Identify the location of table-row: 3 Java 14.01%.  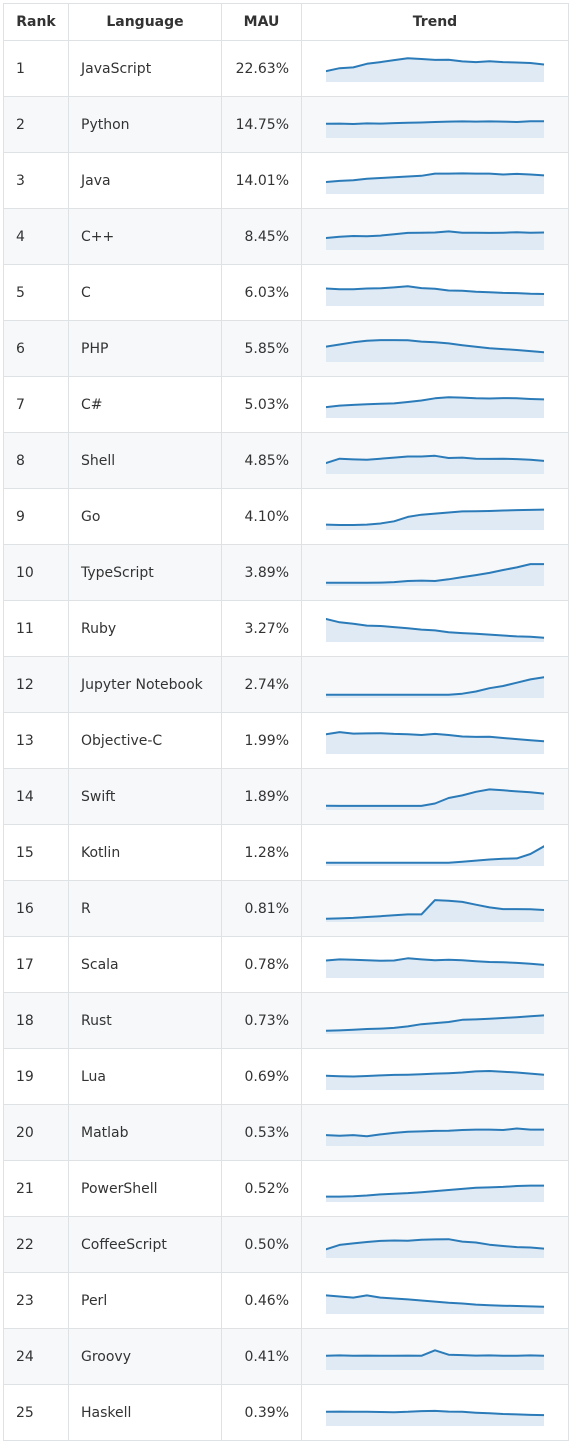
(286, 180).